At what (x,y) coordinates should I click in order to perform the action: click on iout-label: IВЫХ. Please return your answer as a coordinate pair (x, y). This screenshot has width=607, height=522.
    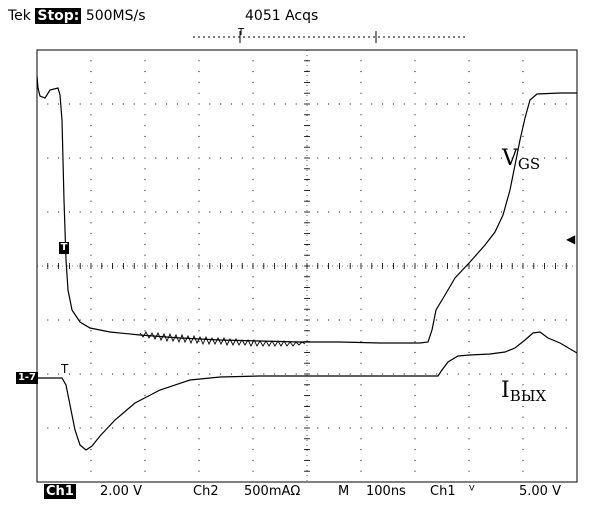
    Looking at the image, I should click on (523, 391).